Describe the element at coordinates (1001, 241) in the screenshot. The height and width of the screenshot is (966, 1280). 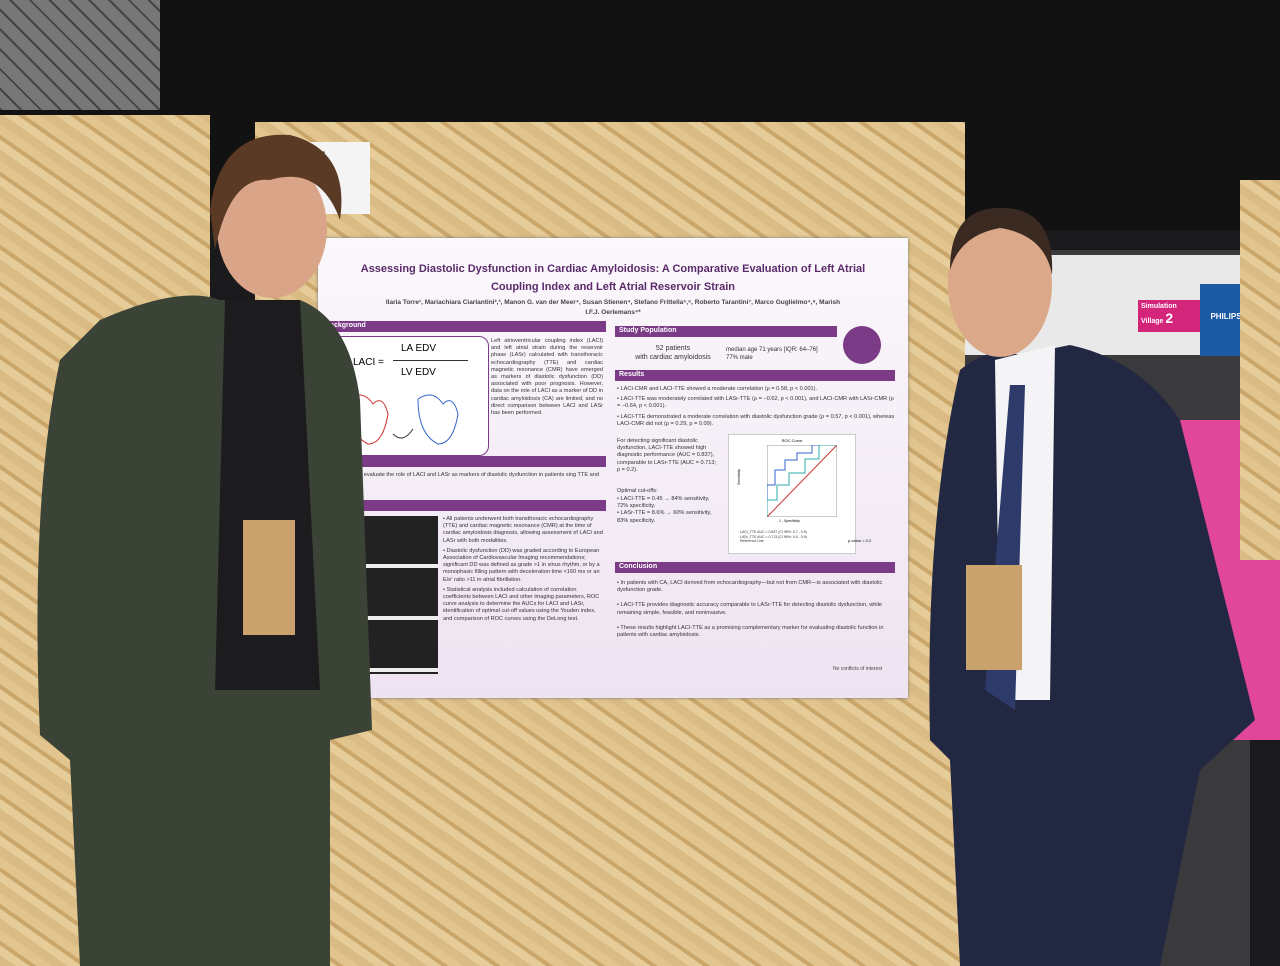
I see `person-right-hair` at that location.